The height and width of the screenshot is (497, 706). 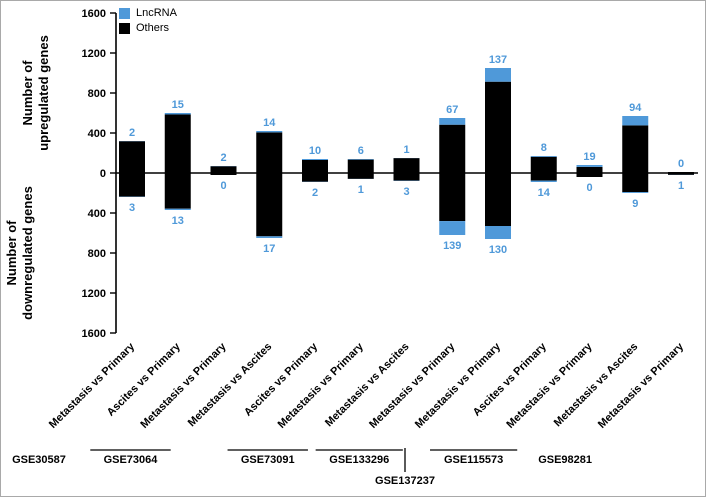 What do you see at coordinates (11, 253) in the screenshot?
I see `y-title-down-line1: Number of` at bounding box center [11, 253].